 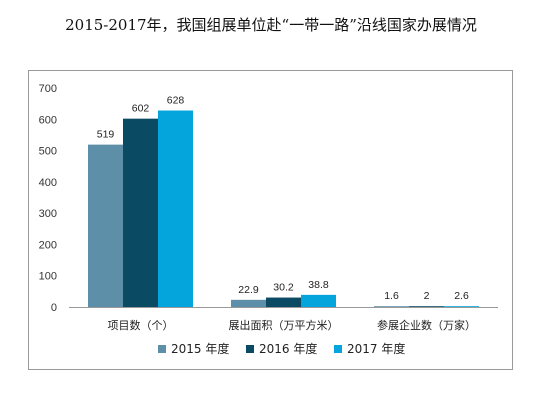 What do you see at coordinates (48, 277) in the screenshot?
I see `y-tick-label: 100` at bounding box center [48, 277].